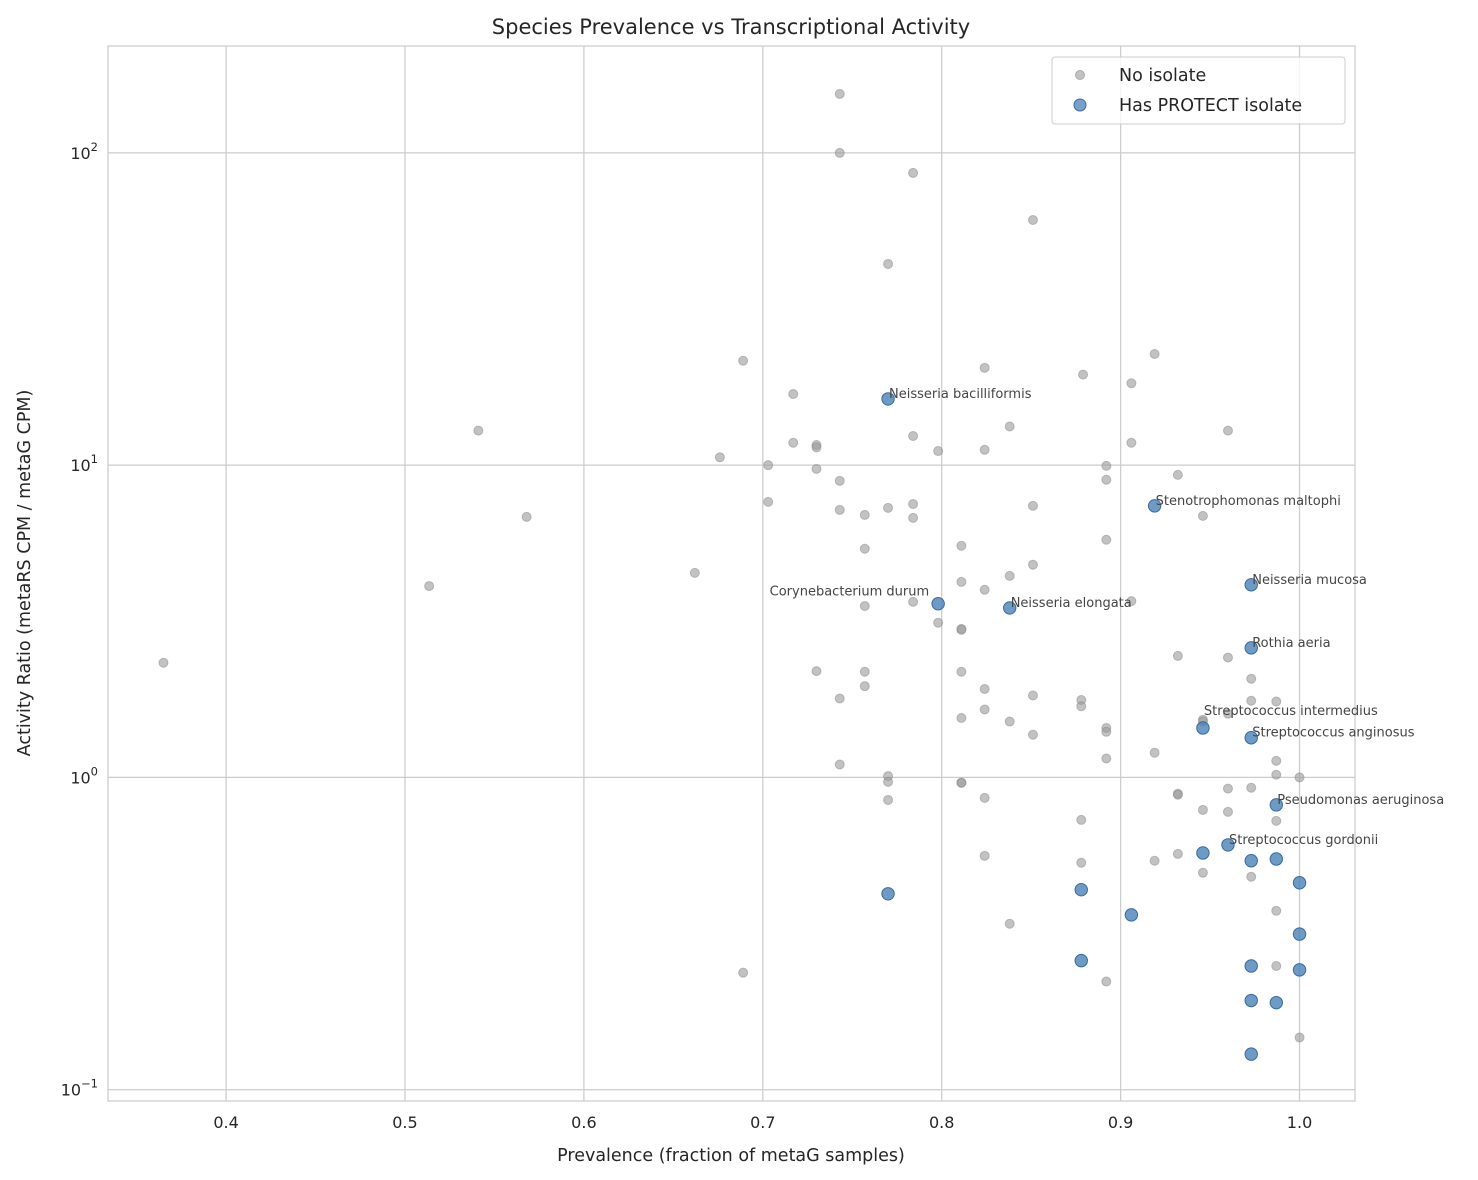  Describe the element at coordinates (960, 394) in the screenshot. I see `point-annotation: Neisseria bacilliformis` at that location.